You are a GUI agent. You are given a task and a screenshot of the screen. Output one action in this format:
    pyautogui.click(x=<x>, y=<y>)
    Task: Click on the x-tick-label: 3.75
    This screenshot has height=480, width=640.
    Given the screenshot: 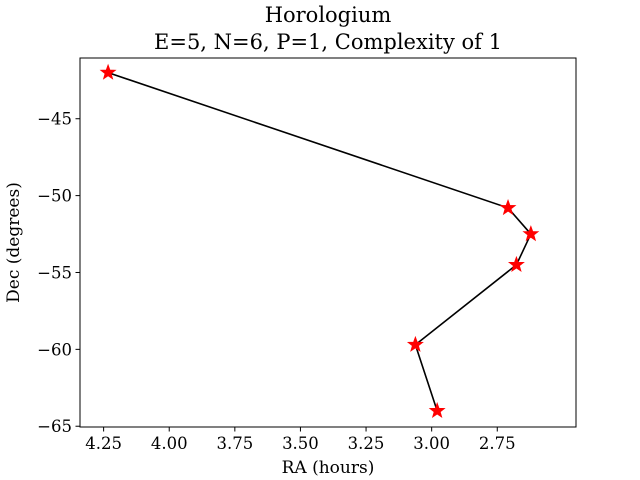 What is the action you would take?
    pyautogui.click(x=234, y=443)
    